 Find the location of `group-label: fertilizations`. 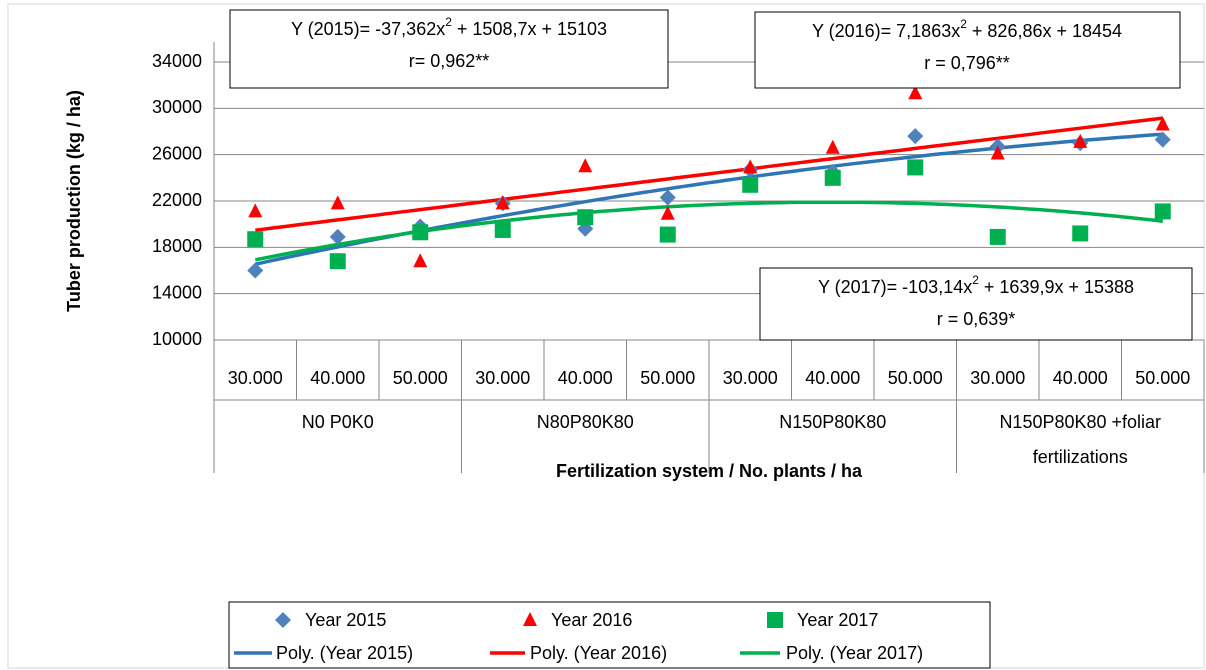

group-label: fertilizations is located at coordinates (1080, 457).